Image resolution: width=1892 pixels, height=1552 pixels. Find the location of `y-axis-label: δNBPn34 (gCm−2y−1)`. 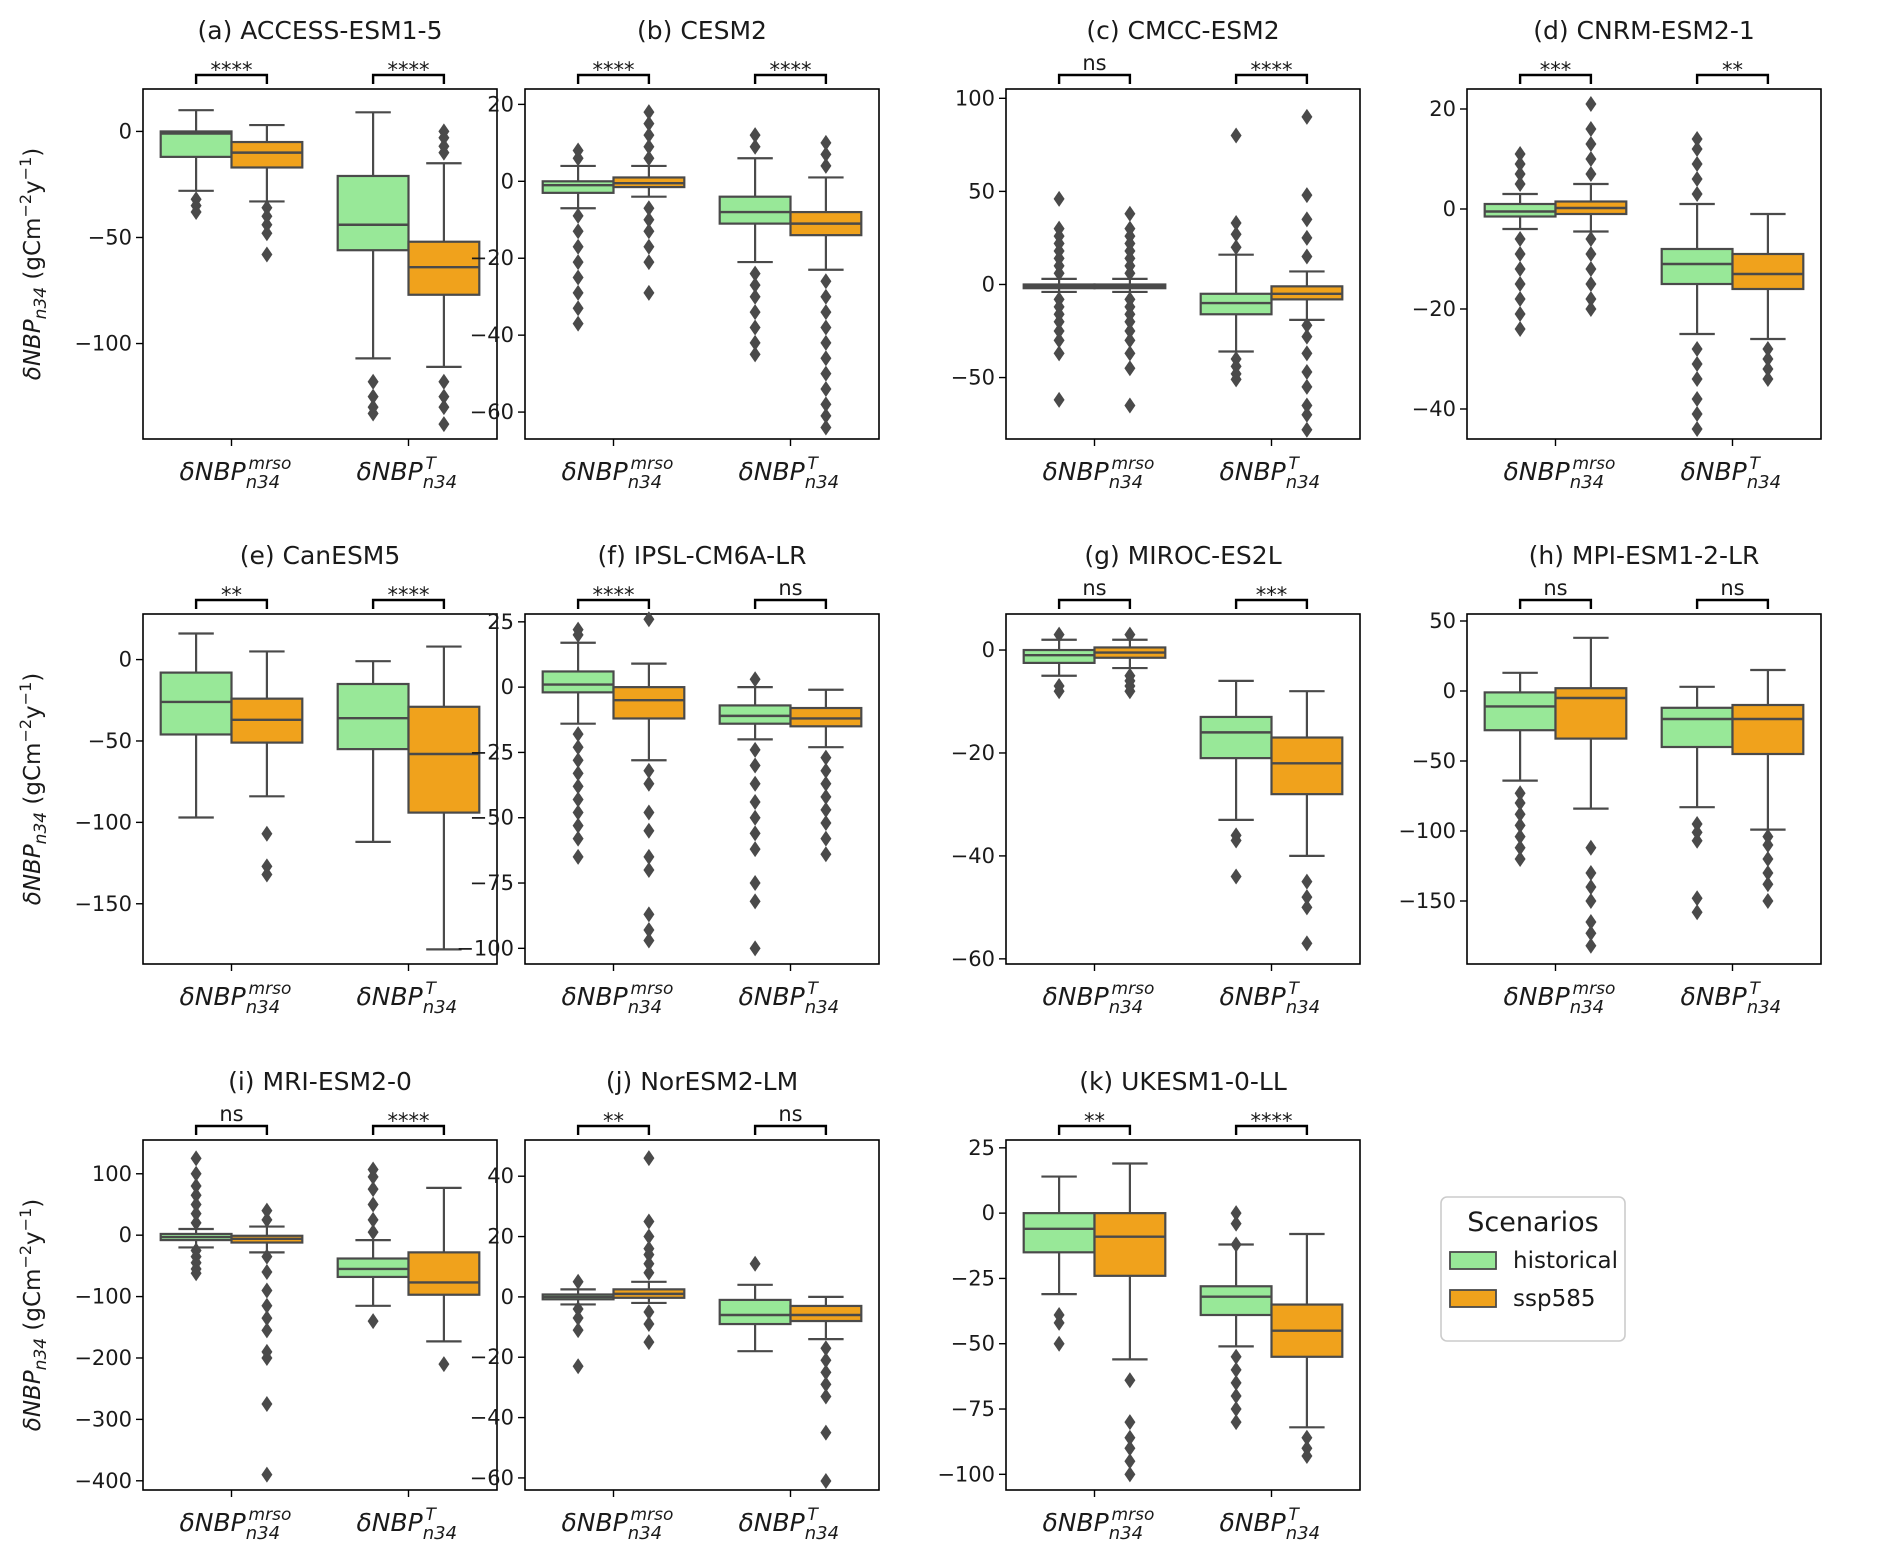

y-axis-label: δNBPn34 (gCm−2y−1) is located at coordinates (33, 264).